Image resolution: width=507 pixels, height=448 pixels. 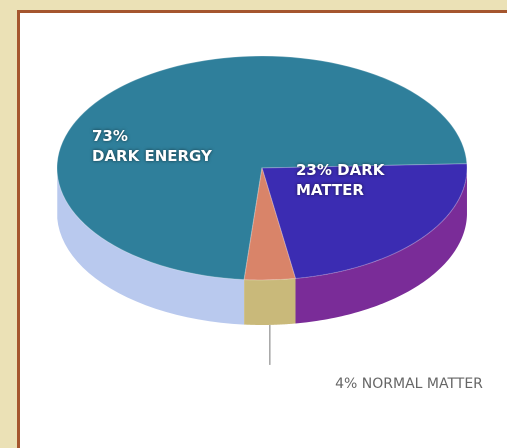 I want to click on slice-label: 23% DARK MATTER, so click(x=361, y=180).